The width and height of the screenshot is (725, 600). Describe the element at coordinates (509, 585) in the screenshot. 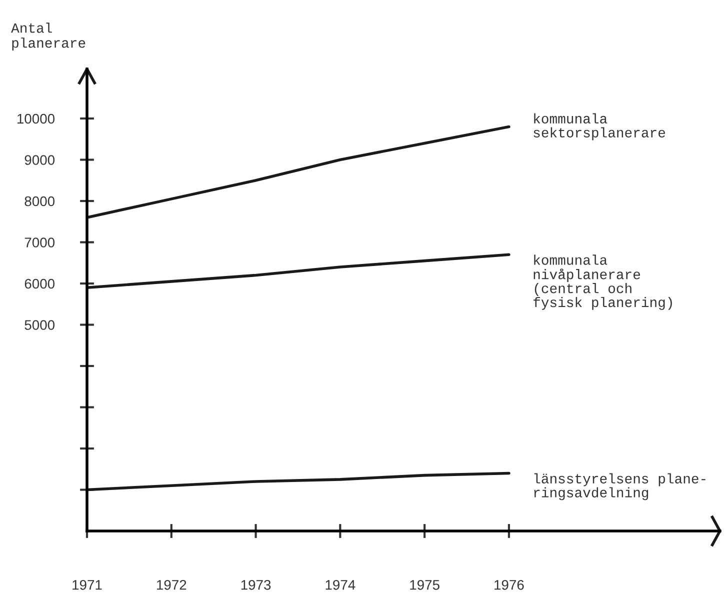

I see `x-tick-label: 1976` at that location.